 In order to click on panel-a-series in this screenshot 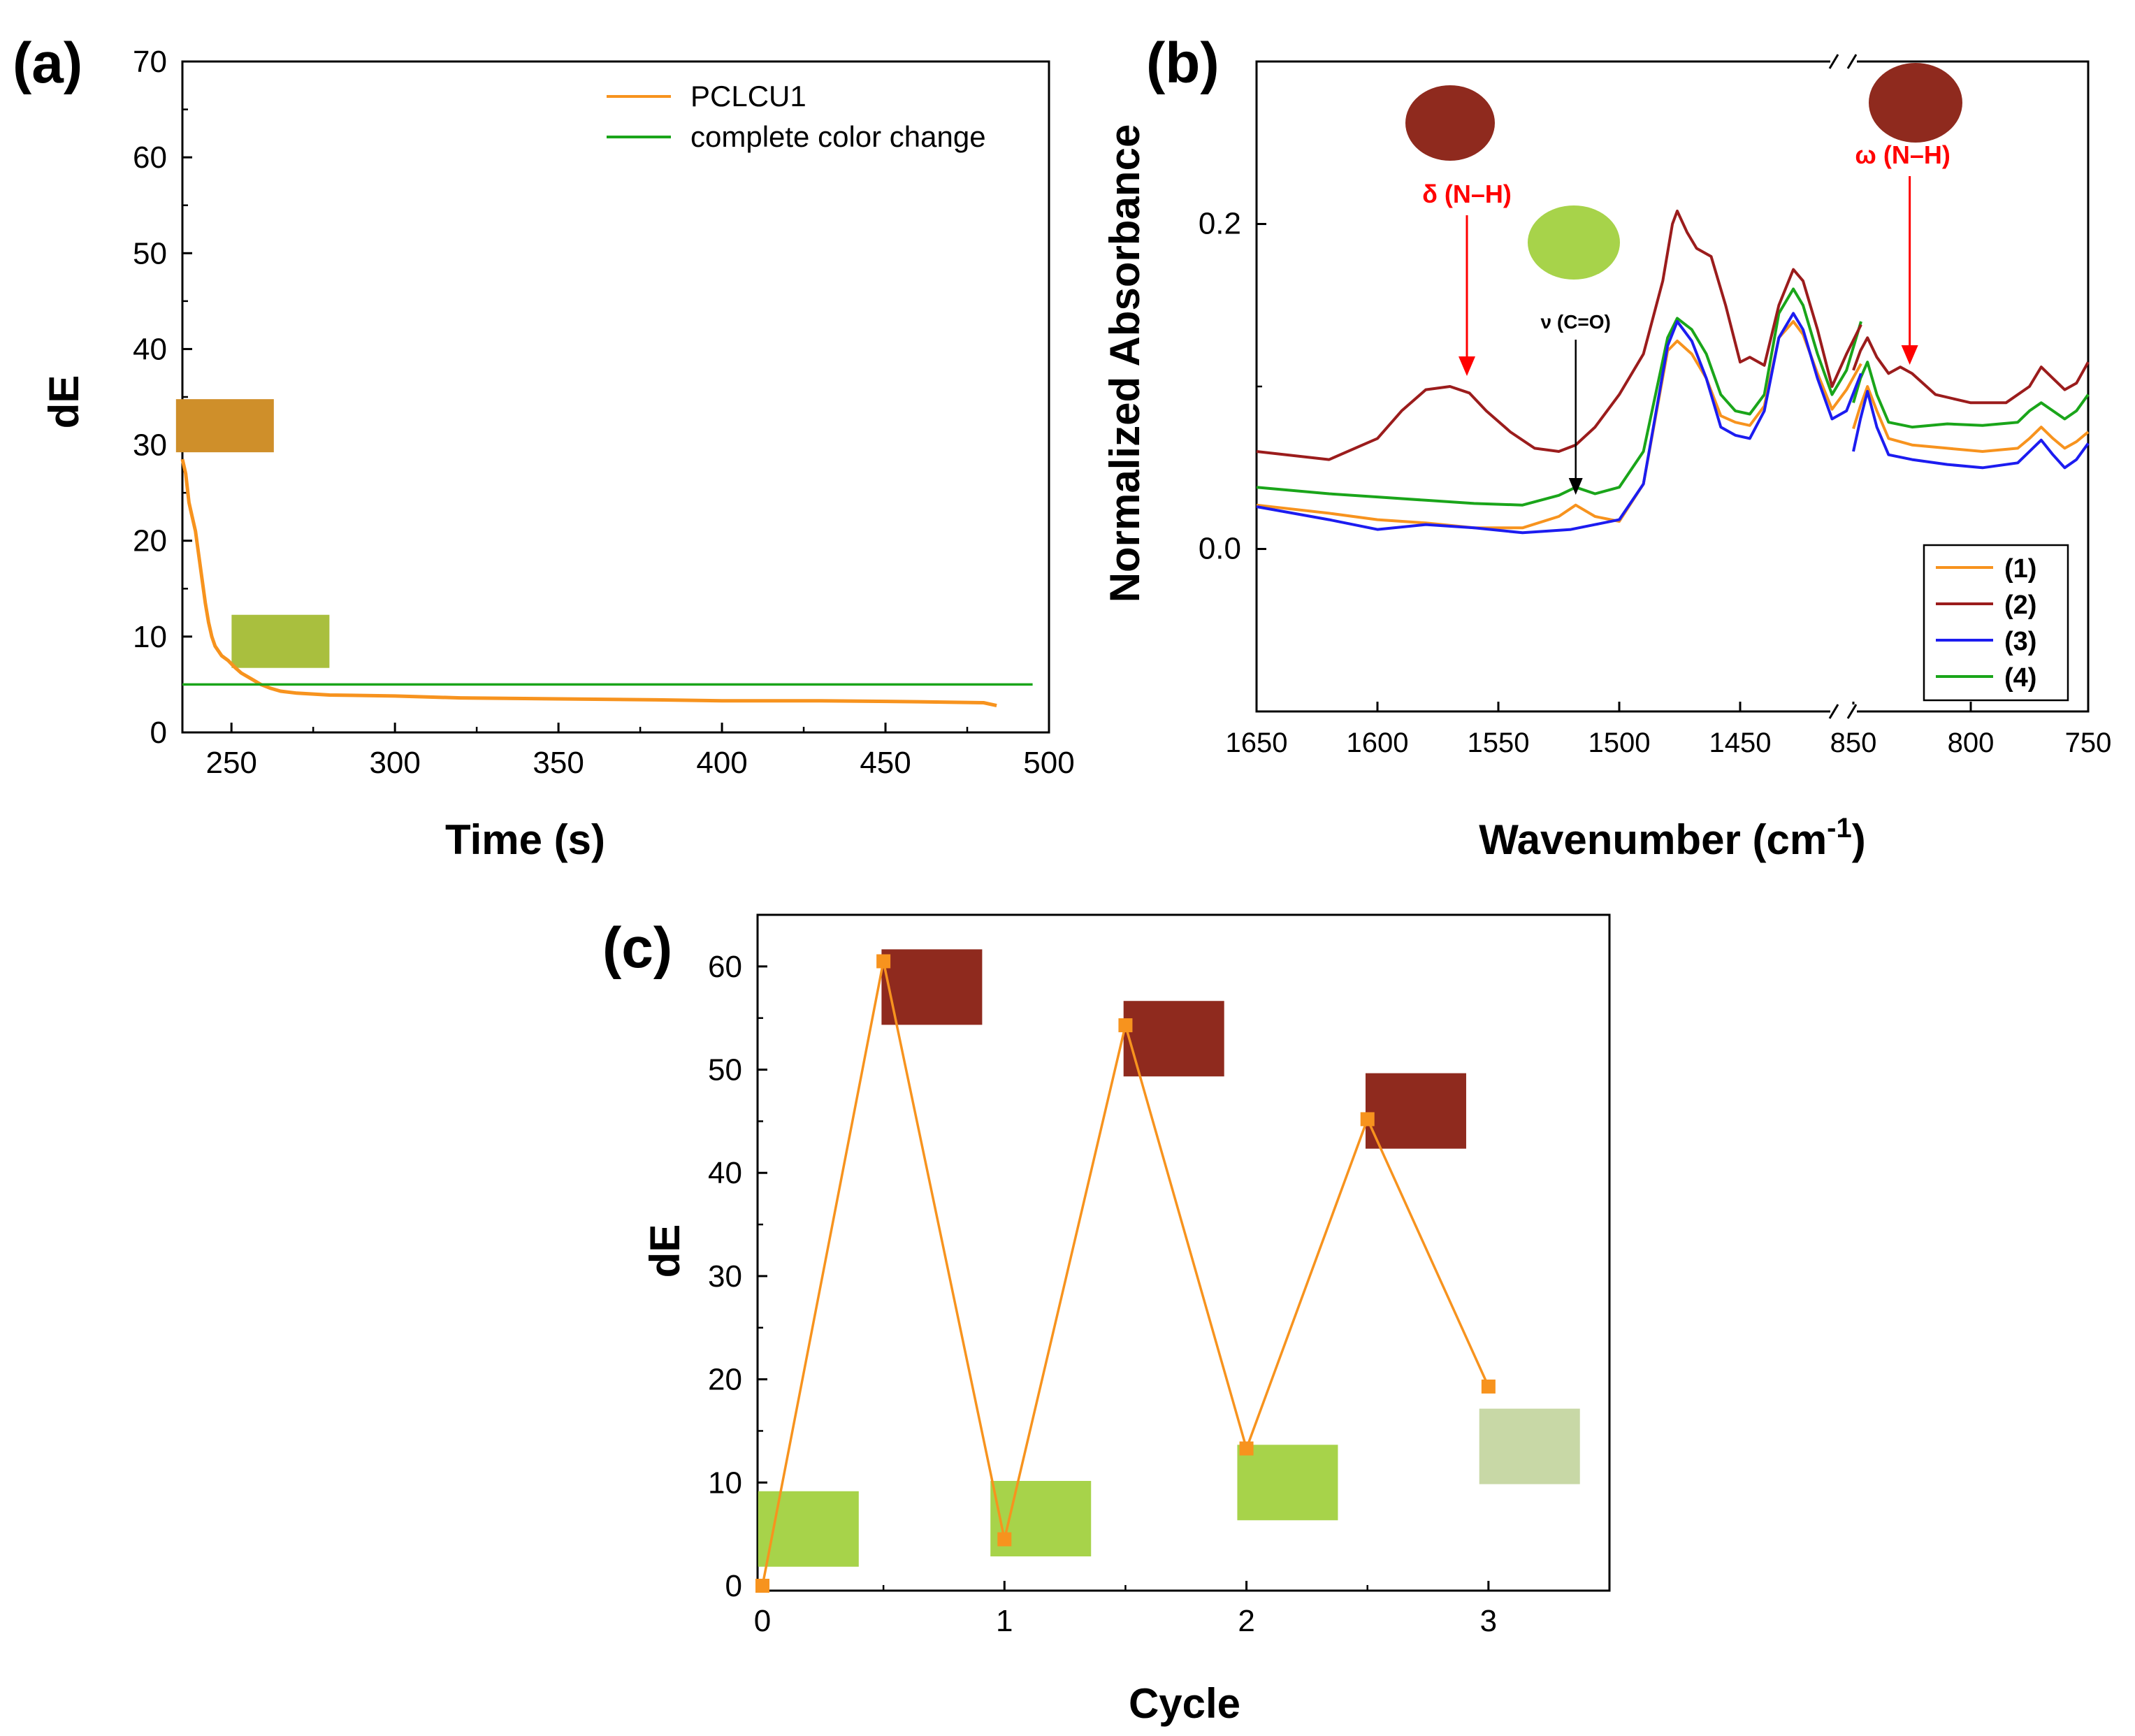, I will do `click(606, 583)`.